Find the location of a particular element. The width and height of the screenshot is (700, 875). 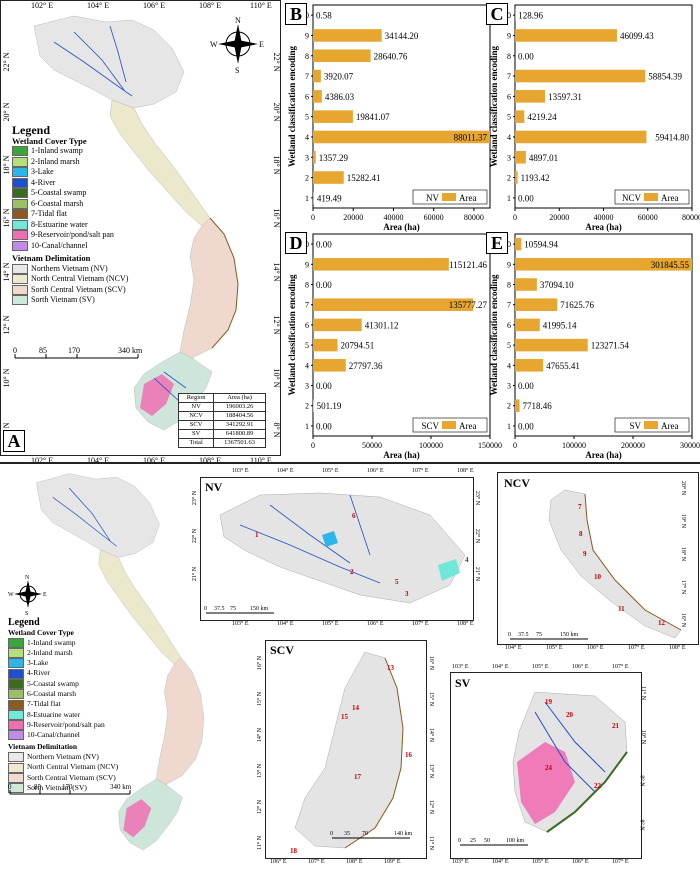

compass-e: E is located at coordinates (45, 595).